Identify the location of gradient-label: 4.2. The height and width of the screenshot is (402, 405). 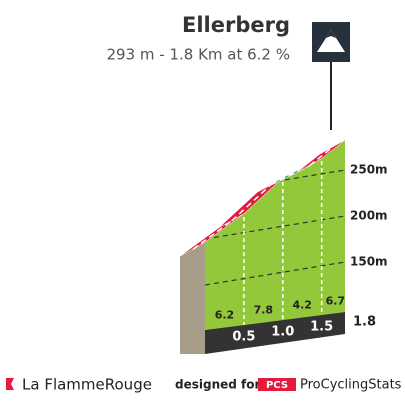
(302, 305).